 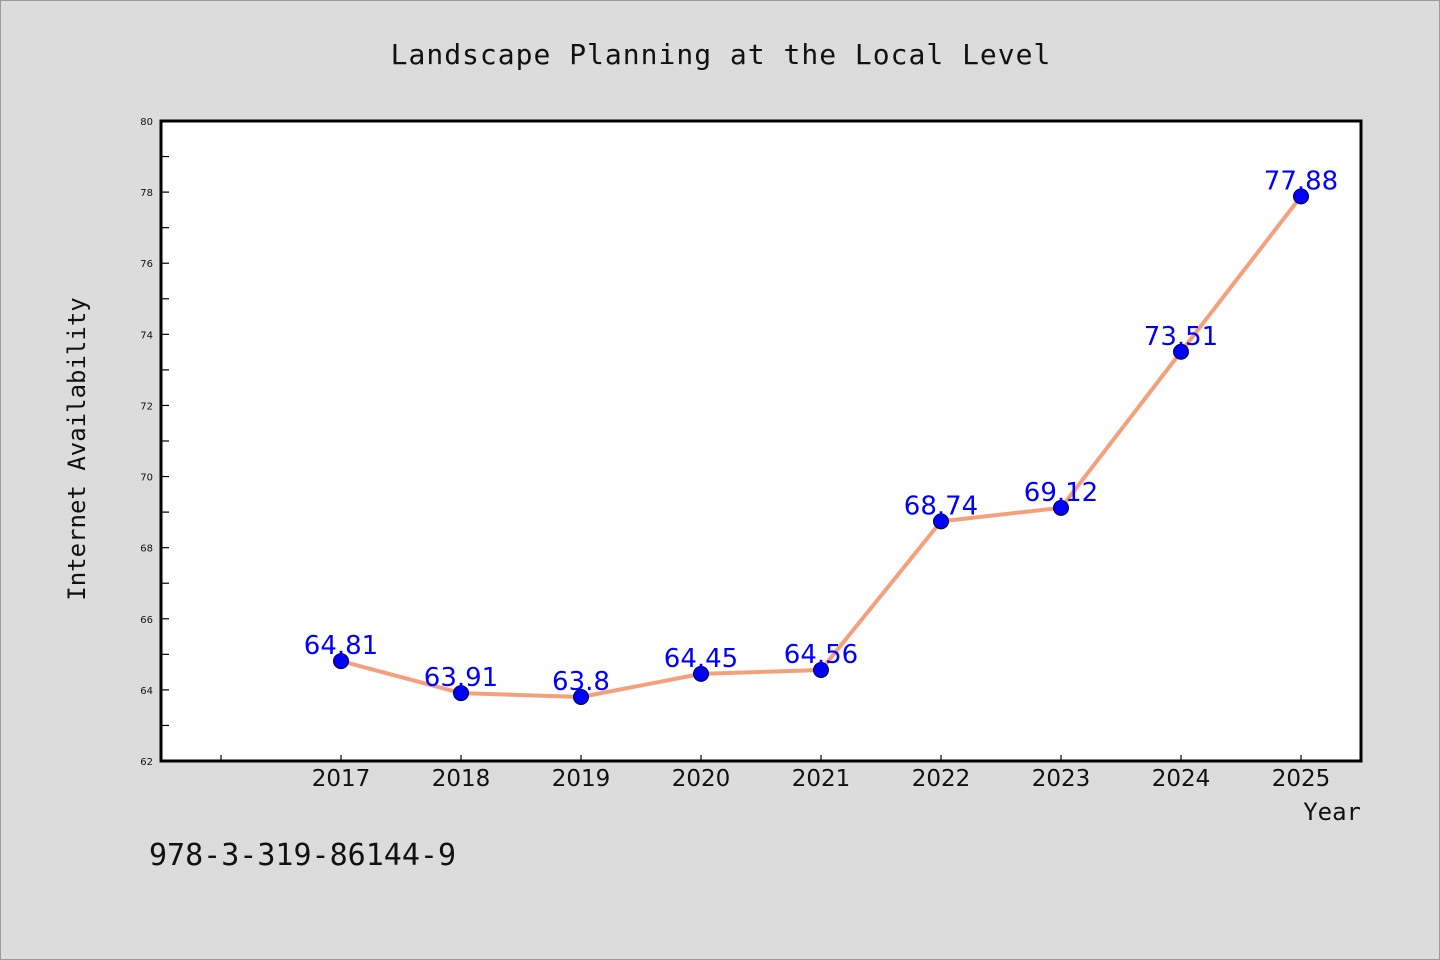 I want to click on x-tick-label: 2017, so click(x=341, y=779).